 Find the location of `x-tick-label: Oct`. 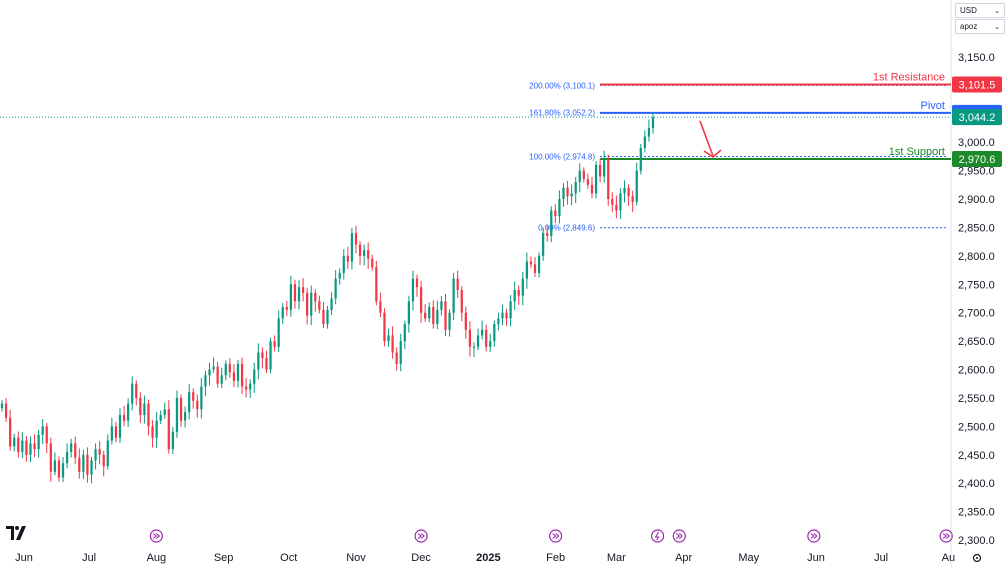

x-tick-label: Oct is located at coordinates (288, 558).